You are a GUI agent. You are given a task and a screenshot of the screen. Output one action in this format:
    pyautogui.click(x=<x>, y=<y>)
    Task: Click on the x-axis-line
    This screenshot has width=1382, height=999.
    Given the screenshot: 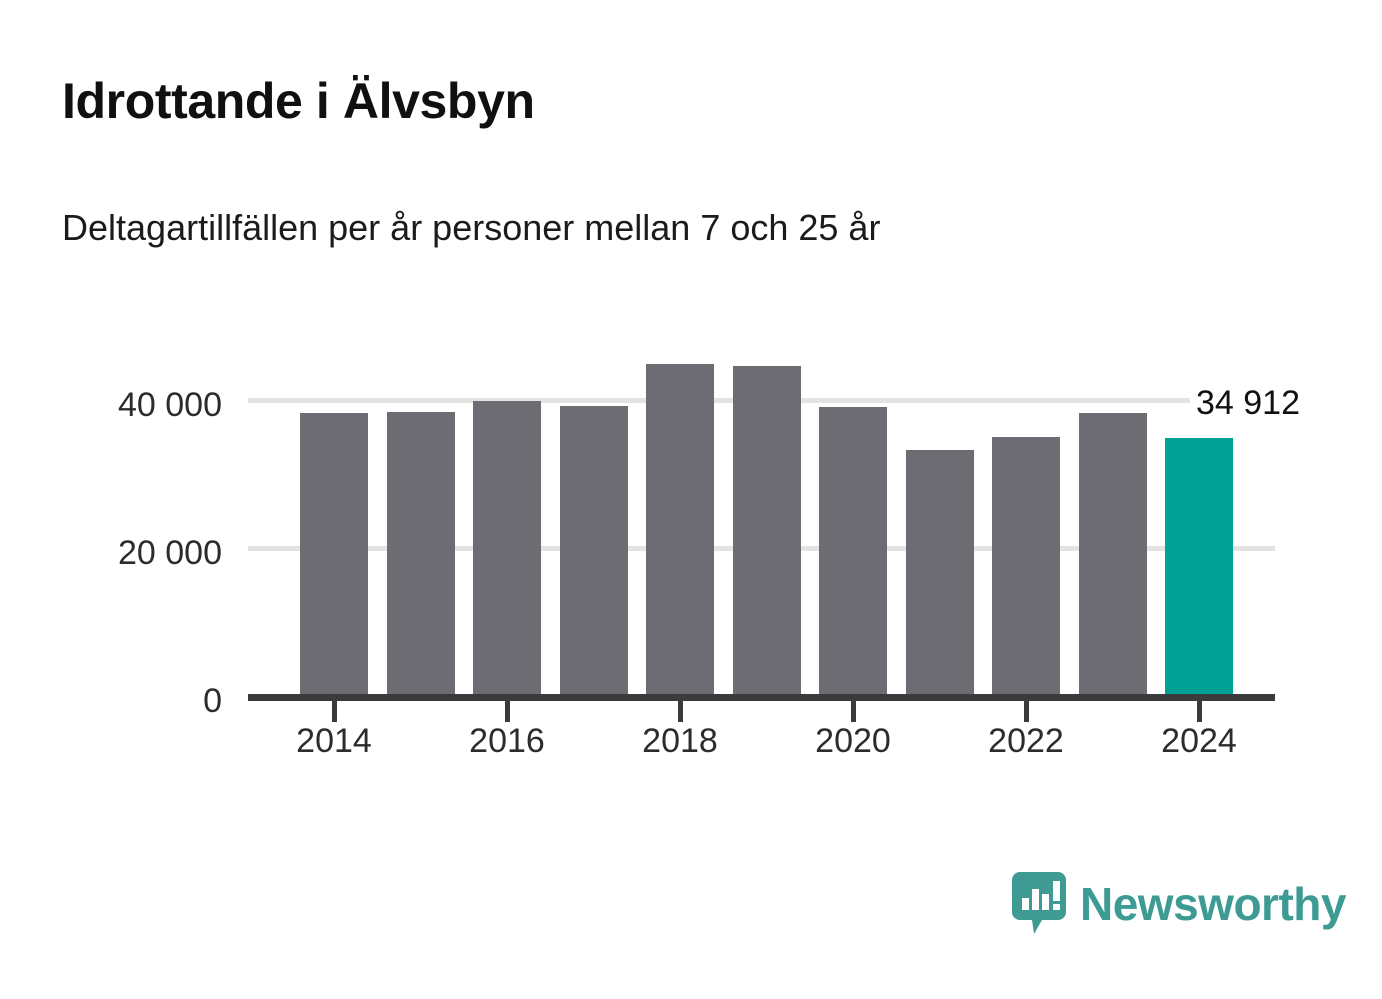 What is the action you would take?
    pyautogui.click(x=761, y=697)
    